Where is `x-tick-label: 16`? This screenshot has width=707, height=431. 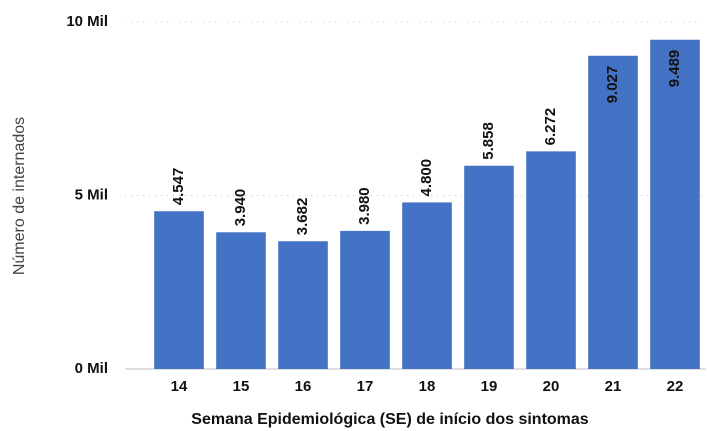
x-tick-label: 16 is located at coordinates (303, 386).